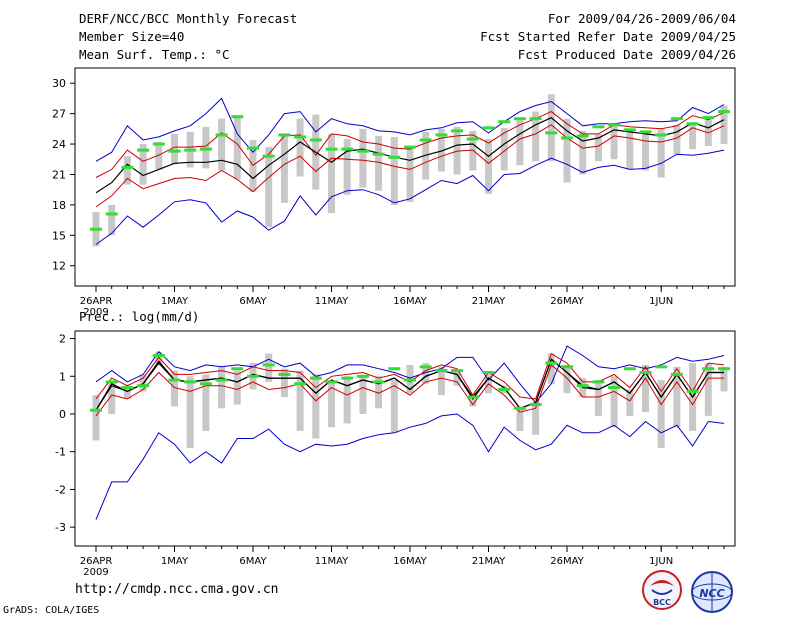 This screenshot has width=800, height=618. I want to click on source-url: http://cmdp.ncc.cma.gov.cn, so click(177, 589).